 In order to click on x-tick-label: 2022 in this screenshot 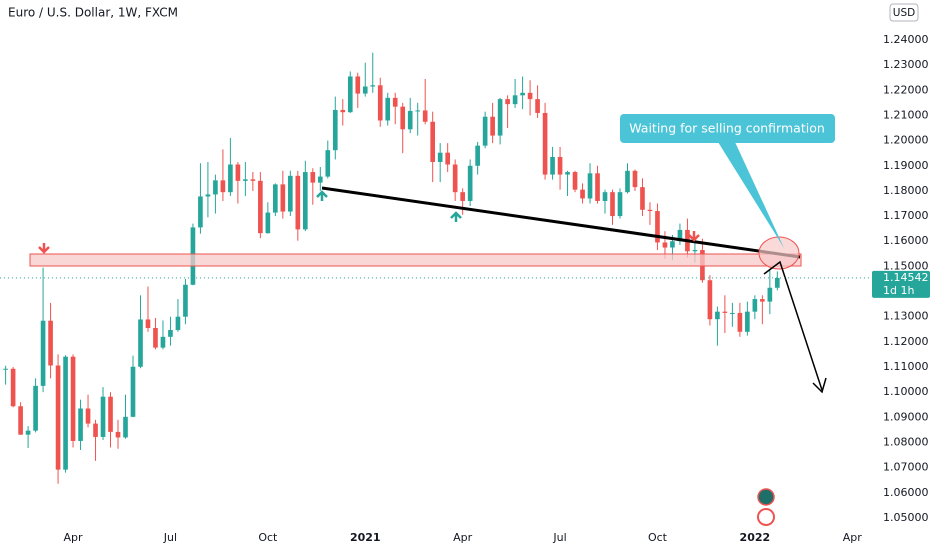, I will do `click(755, 537)`.